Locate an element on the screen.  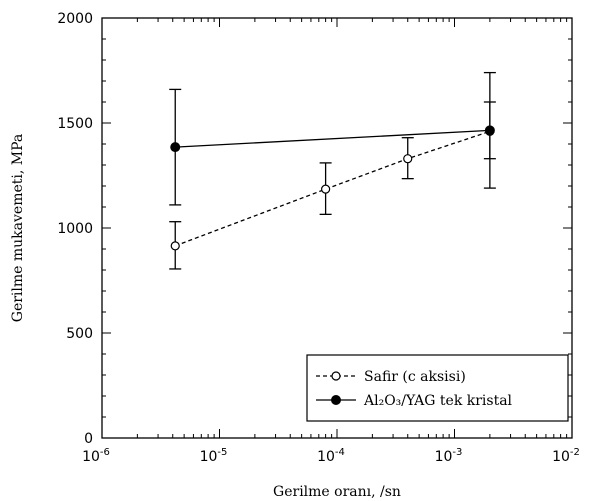
legend-marker-al2o3-yag is located at coordinates (336, 400).